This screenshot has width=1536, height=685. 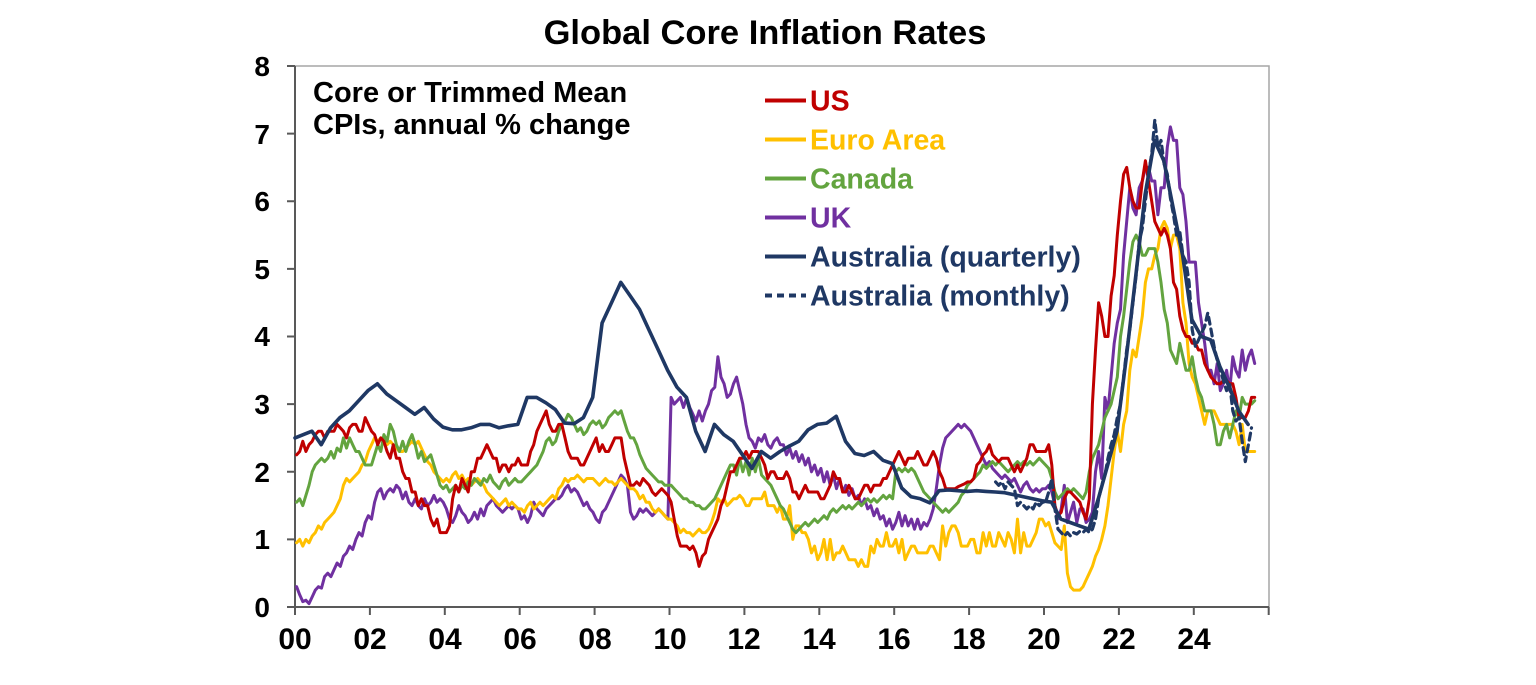 I want to click on svg-text: 02, so click(x=369, y=639).